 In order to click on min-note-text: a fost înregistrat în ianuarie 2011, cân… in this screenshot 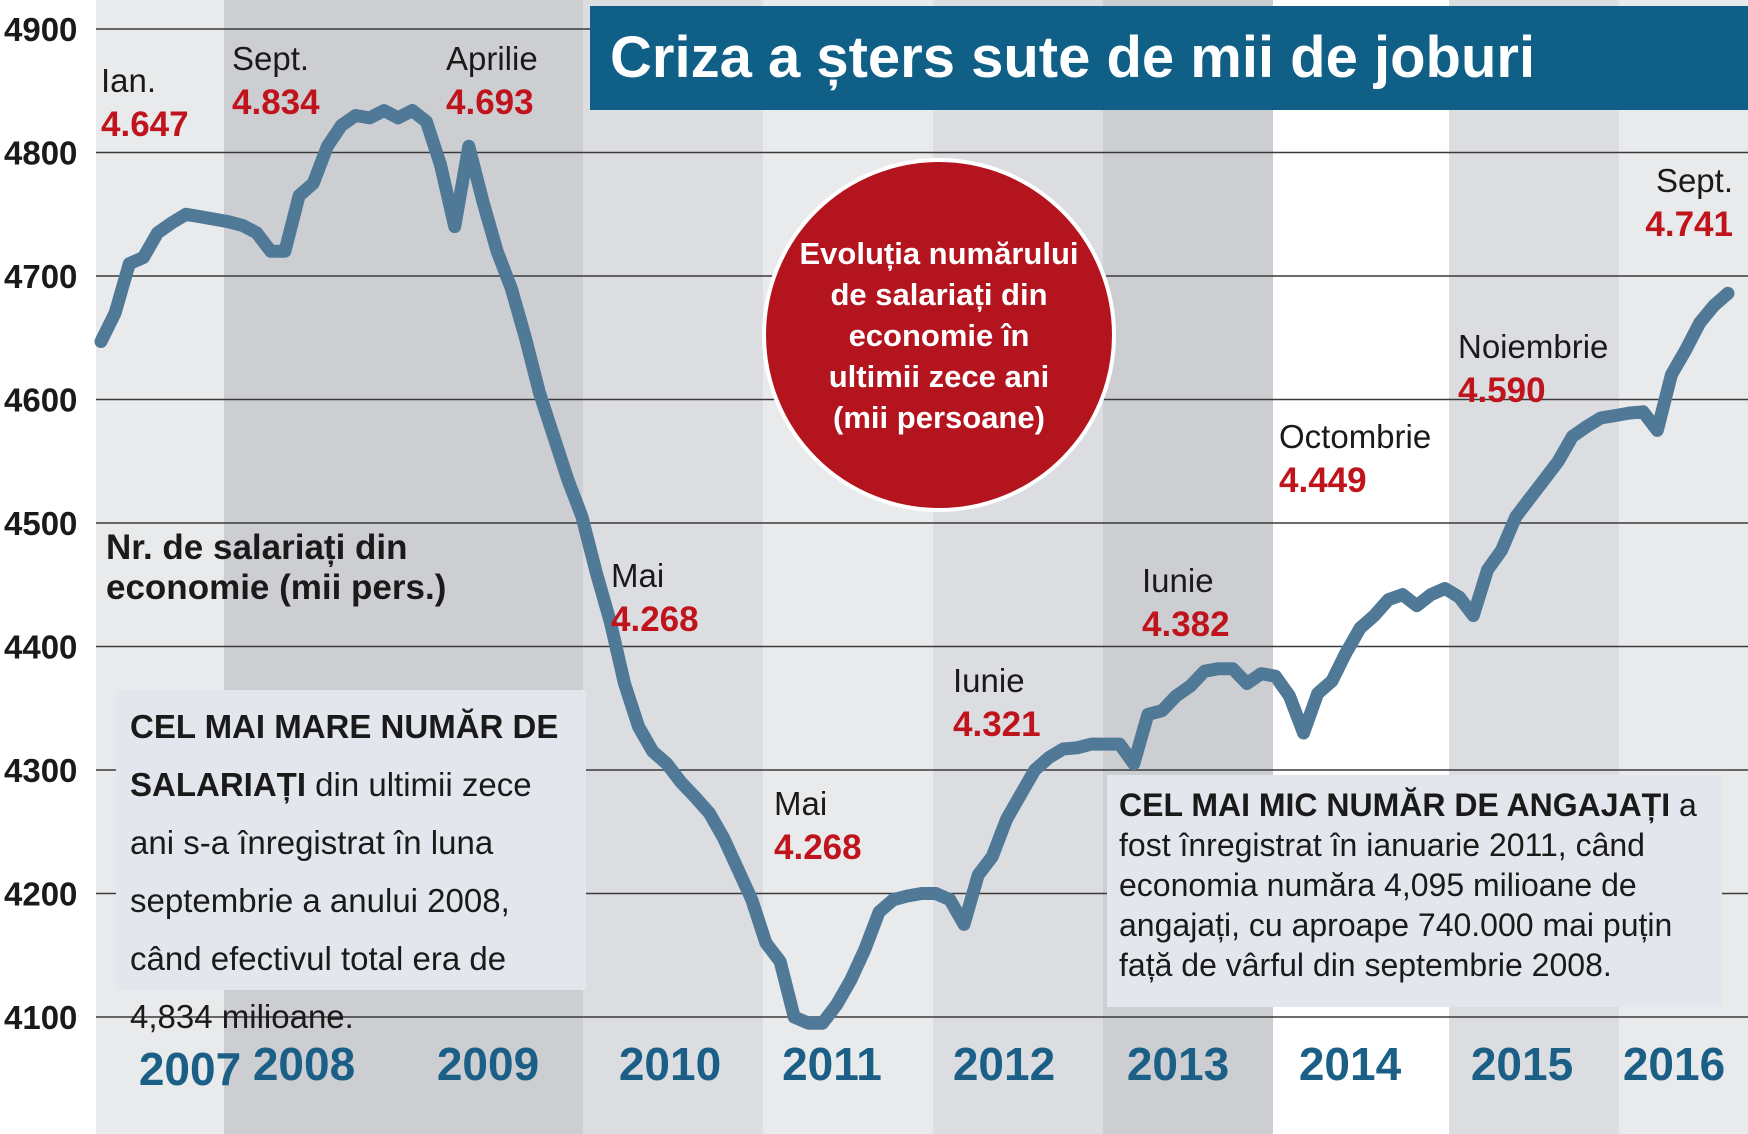, I will do `click(1408, 885)`.